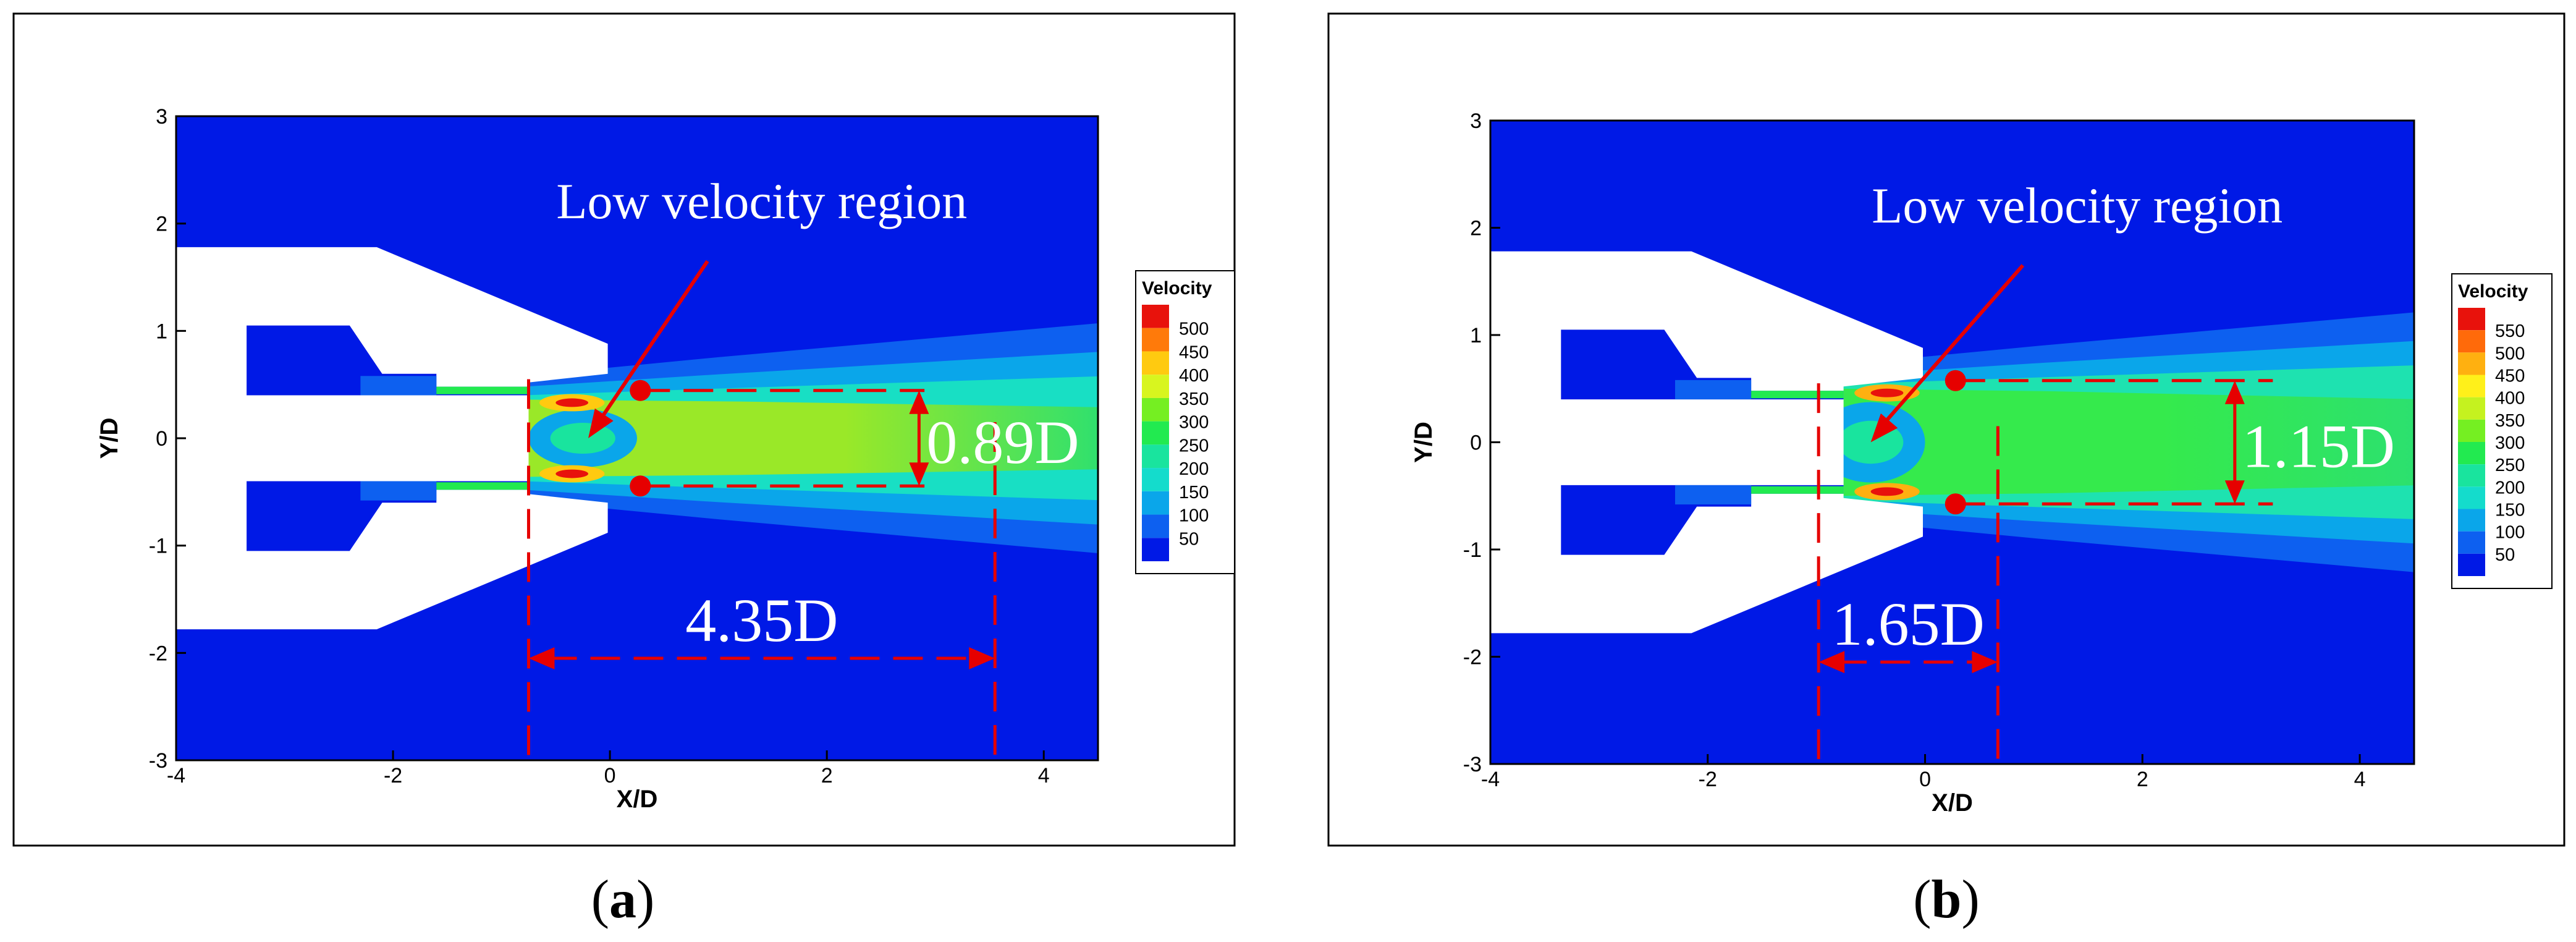 The image size is (2576, 942). What do you see at coordinates (2318, 447) in the screenshot?
I see `width-label: 1.15D` at bounding box center [2318, 447].